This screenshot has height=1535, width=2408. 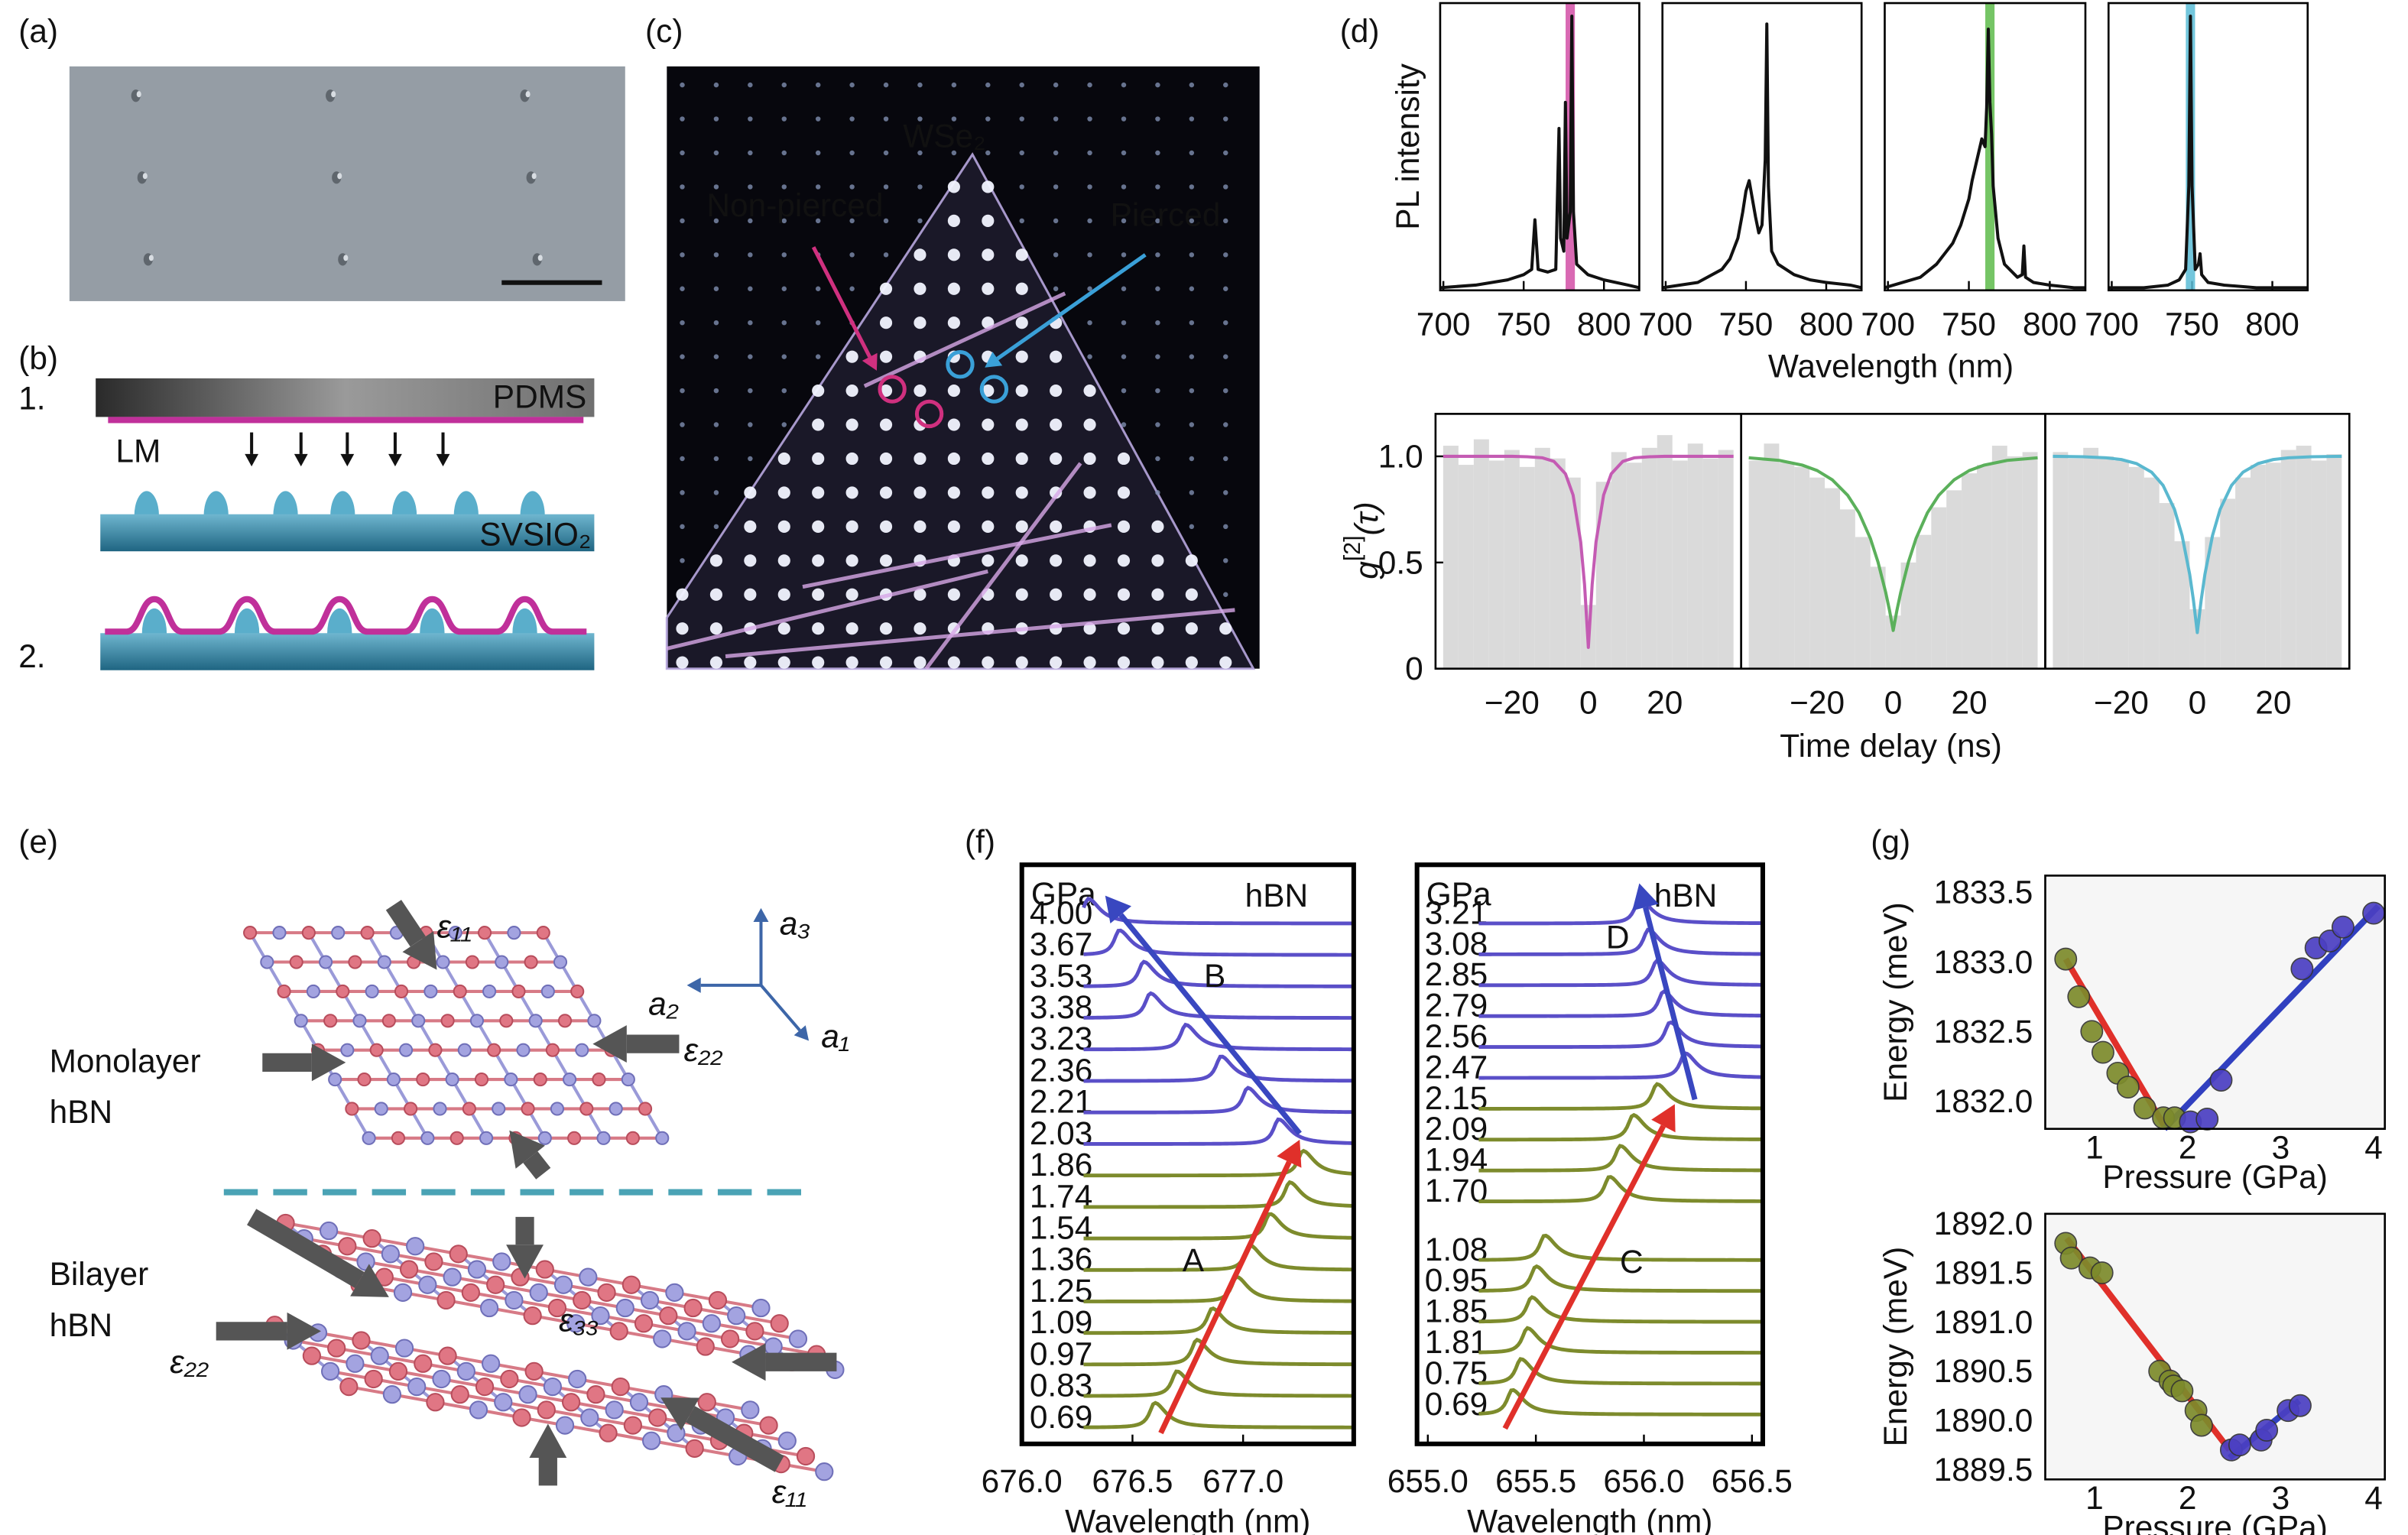 What do you see at coordinates (443, 460) in the screenshot?
I see `press-arrow-head` at bounding box center [443, 460].